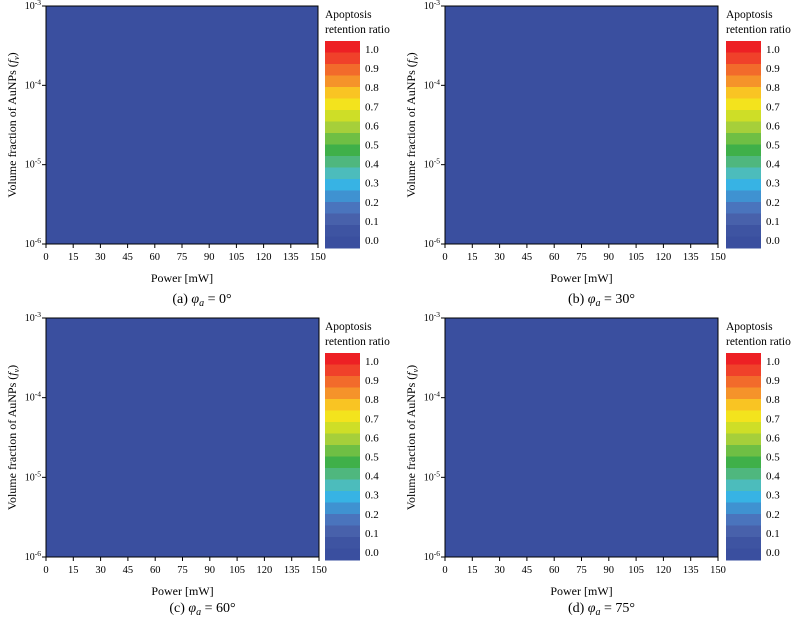 The image size is (800, 623). I want to click on x-tick-label: 120, so click(664, 257).